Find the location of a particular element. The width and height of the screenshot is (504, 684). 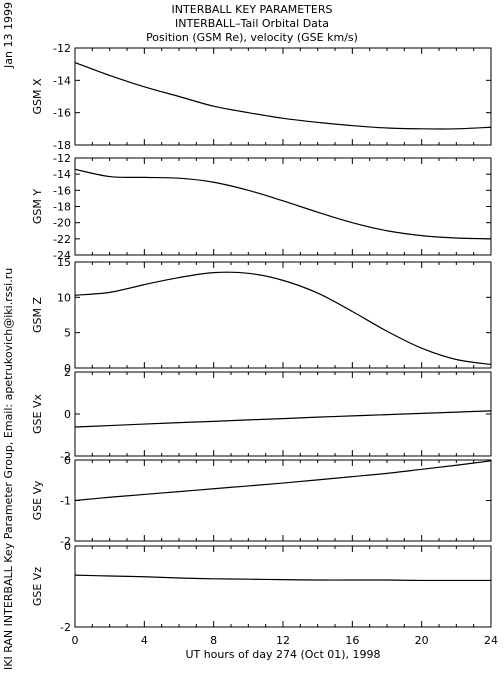

y-axis-label: GSE Vx is located at coordinates (37, 414).